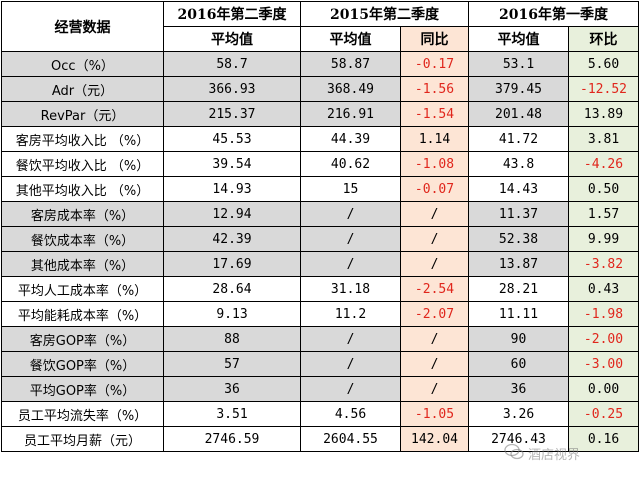  What do you see at coordinates (518, 414) in the screenshot?
I see `cell-avg-2016q1: 3.26` at bounding box center [518, 414].